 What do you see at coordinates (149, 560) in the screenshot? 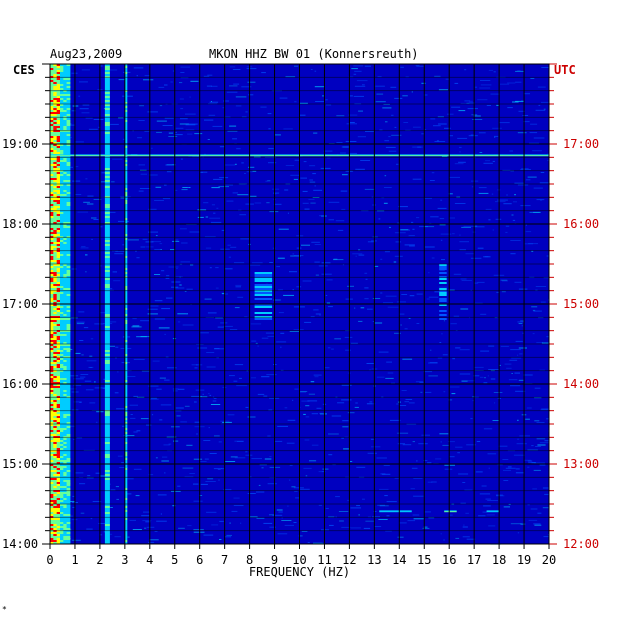
I see `x-tick-label: 4` at bounding box center [149, 560].